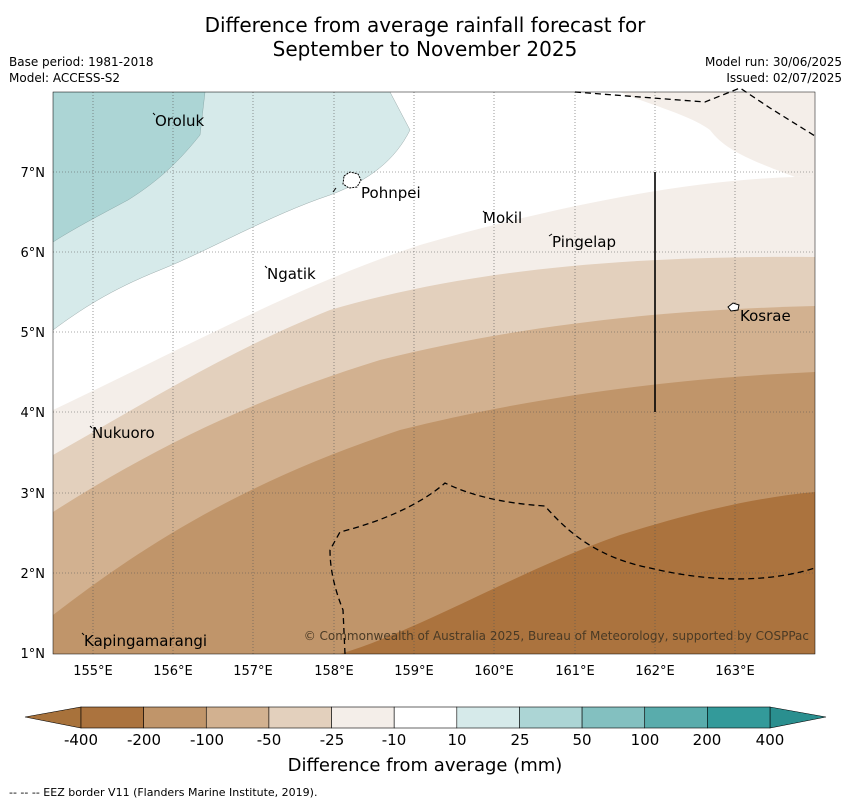 The image size is (850, 804). Describe the element at coordinates (145, 641) in the screenshot. I see `label-kapingamarangi: Kapingamarangi` at that location.